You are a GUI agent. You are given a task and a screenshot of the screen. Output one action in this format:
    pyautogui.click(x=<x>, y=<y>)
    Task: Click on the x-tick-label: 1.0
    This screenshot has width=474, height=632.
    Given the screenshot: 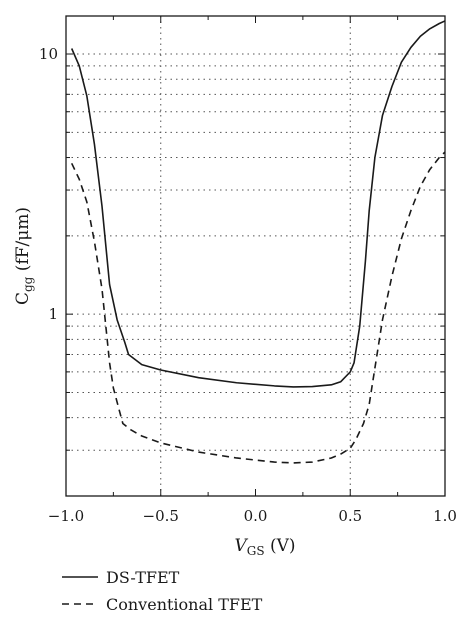 What is the action you would take?
    pyautogui.click(x=445, y=516)
    